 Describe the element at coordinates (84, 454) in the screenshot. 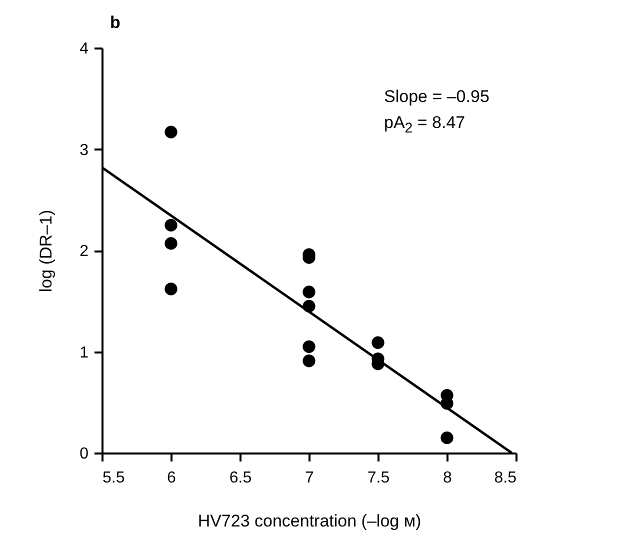

I see `y-tick-label: 0` at that location.